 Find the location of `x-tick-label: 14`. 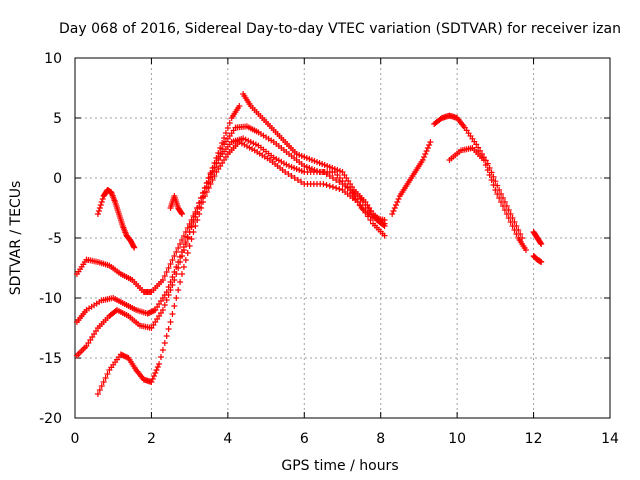

x-tick-label: 14 is located at coordinates (610, 439).